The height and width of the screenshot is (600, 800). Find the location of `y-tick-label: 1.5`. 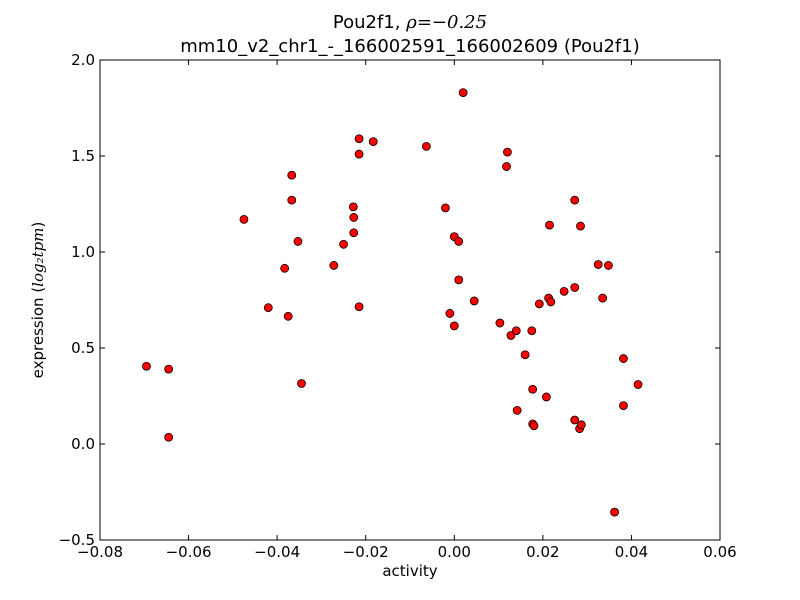

y-tick-label: 1.5 is located at coordinates (83, 156).